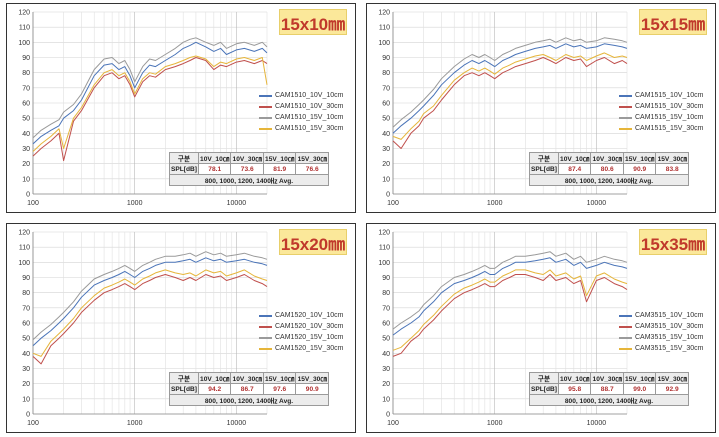 This screenshot has width=719, height=437. I want to click on table-cell: 90.9, so click(639, 169).